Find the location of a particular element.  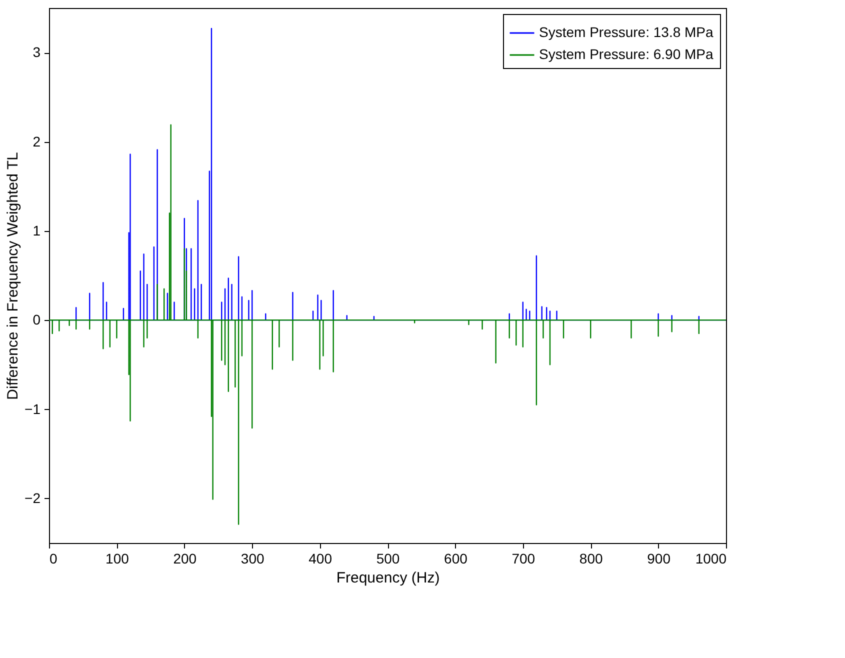

legend-label: System Pressure: 6.90 MPa is located at coordinates (626, 54).